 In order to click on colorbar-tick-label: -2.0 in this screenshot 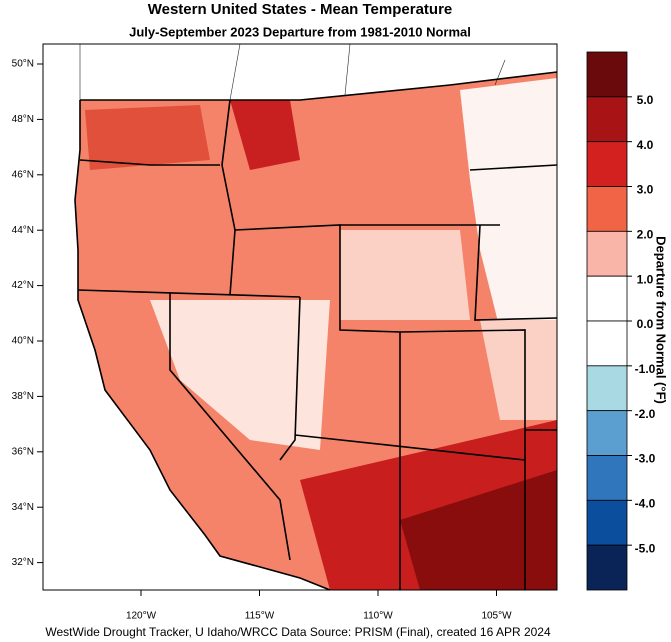, I will do `click(645, 414)`.